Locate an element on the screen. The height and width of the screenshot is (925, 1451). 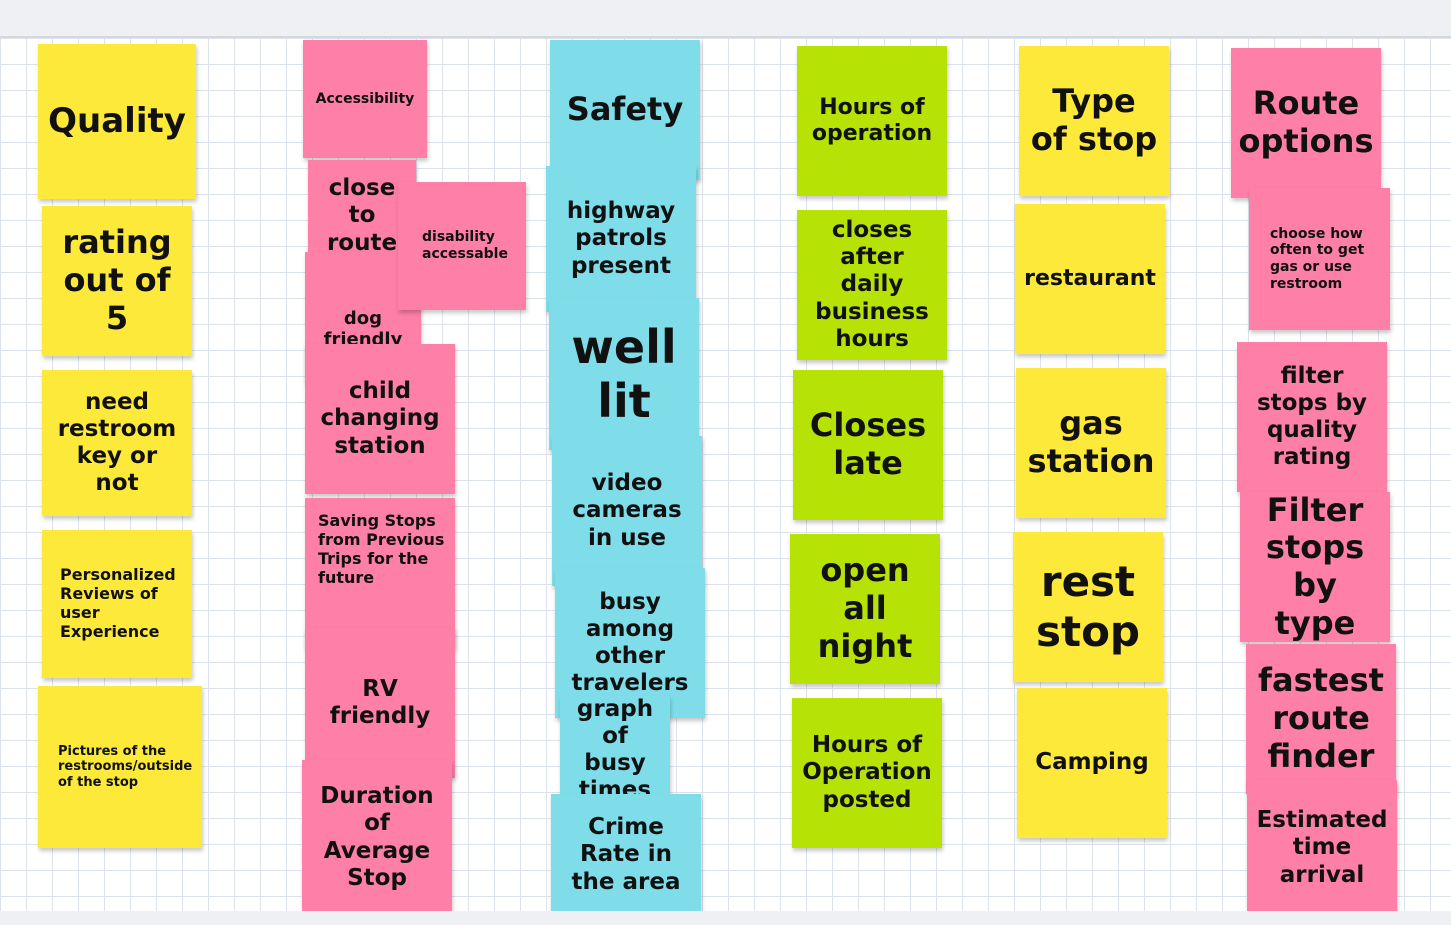
sticky-note-camping: Camping is located at coordinates (1092, 763).